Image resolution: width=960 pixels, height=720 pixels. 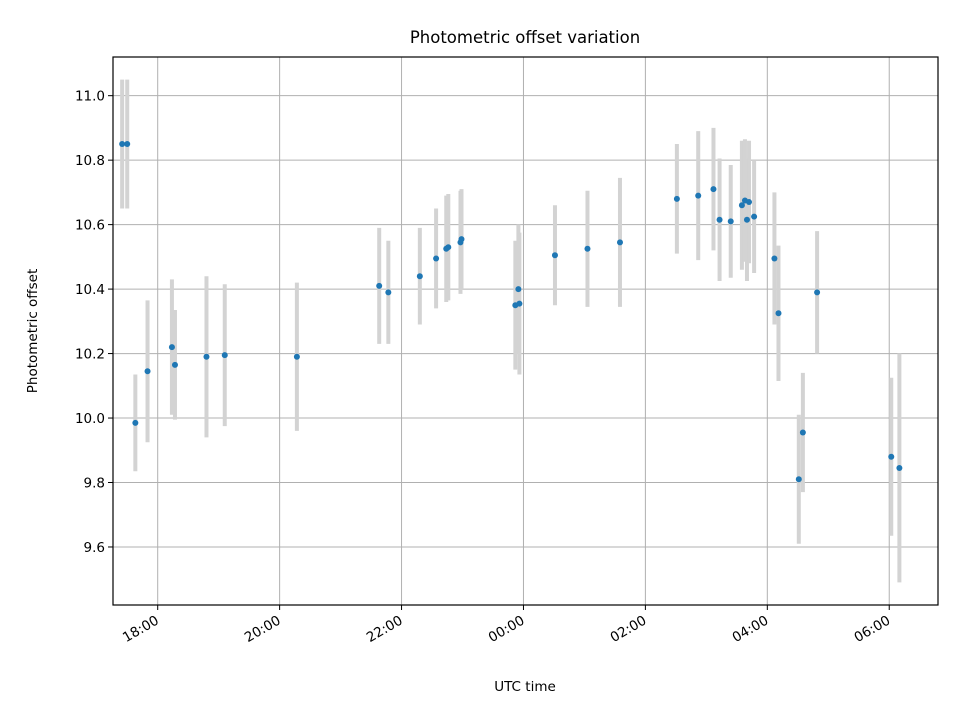 What do you see at coordinates (525, 687) in the screenshot?
I see `x-axis-label: UTC time` at bounding box center [525, 687].